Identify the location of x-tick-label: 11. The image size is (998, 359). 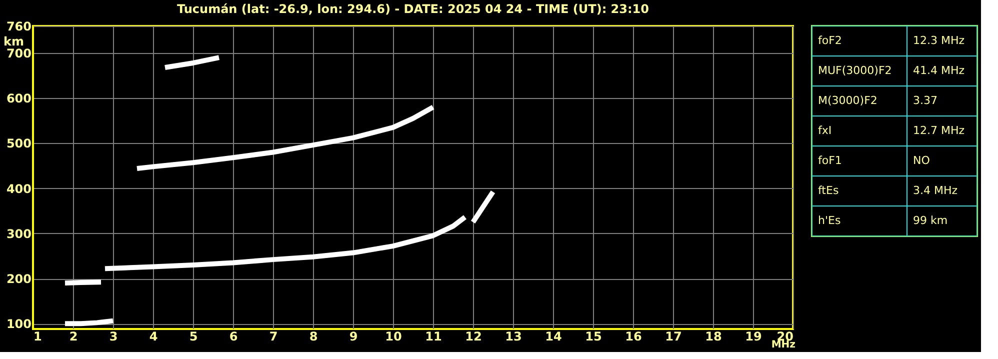
(433, 337).